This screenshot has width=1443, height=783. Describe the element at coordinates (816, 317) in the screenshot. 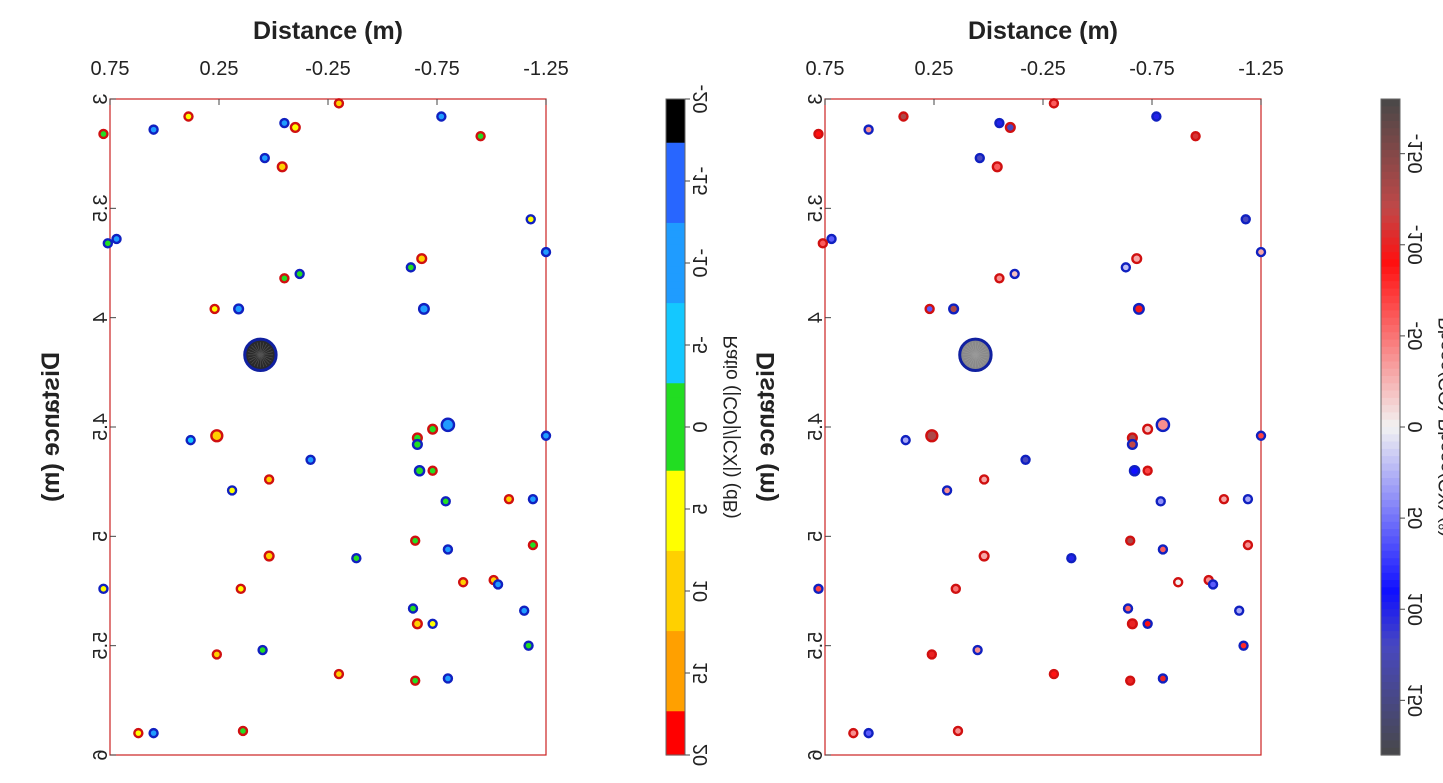

I see `phase-ytick-label: 4` at that location.